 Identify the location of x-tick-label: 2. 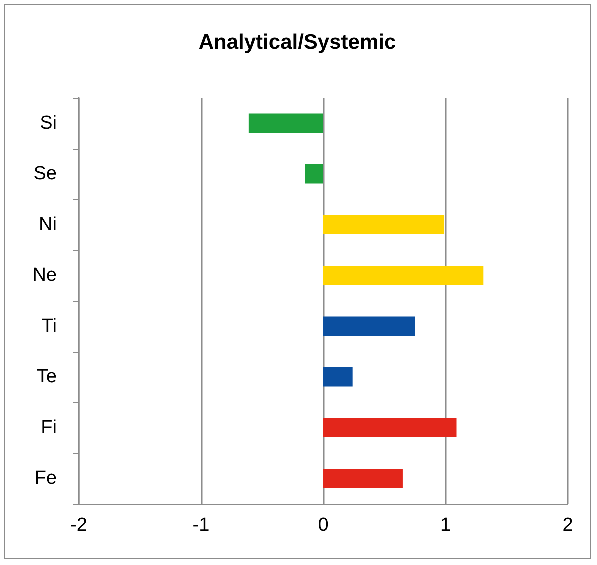
(568, 525).